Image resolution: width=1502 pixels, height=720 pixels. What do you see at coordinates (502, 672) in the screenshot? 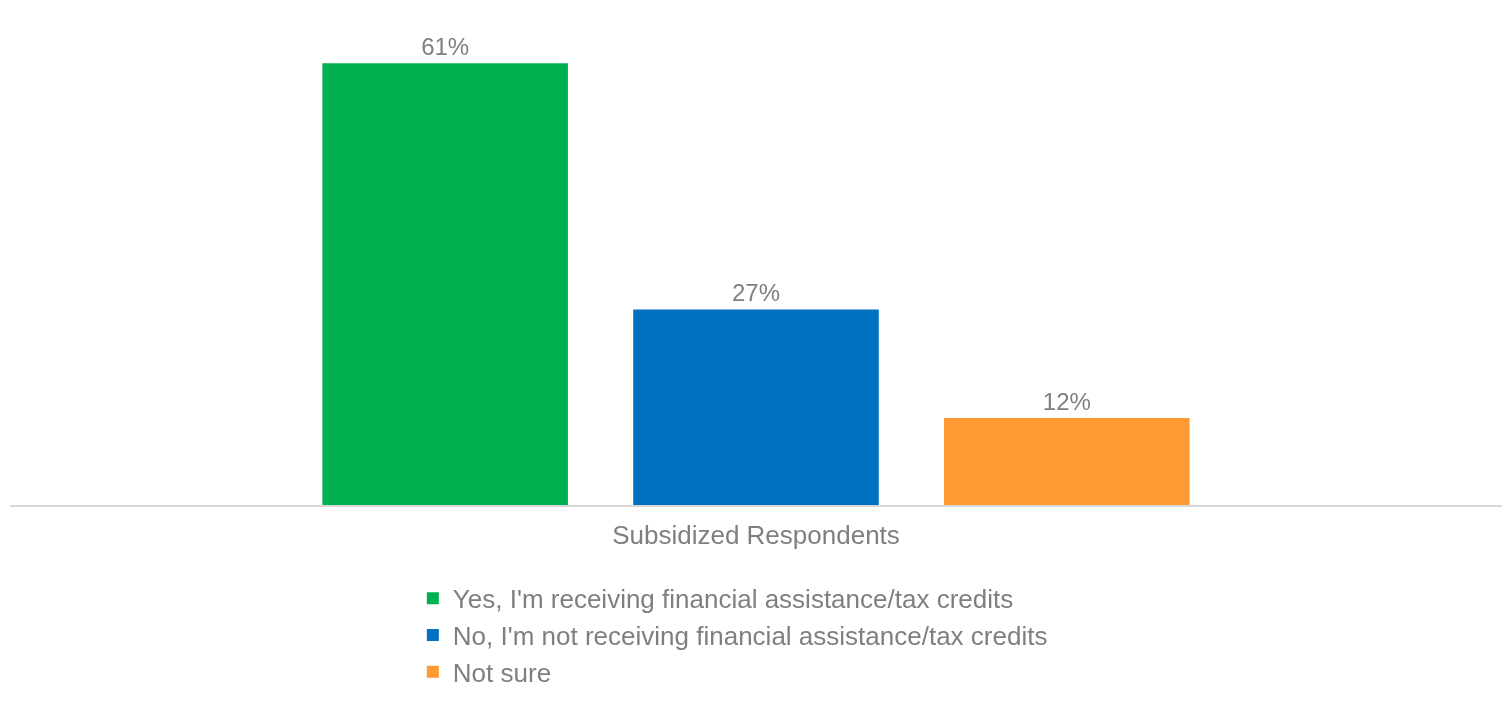
I see `legend-label: Not sure` at bounding box center [502, 672].